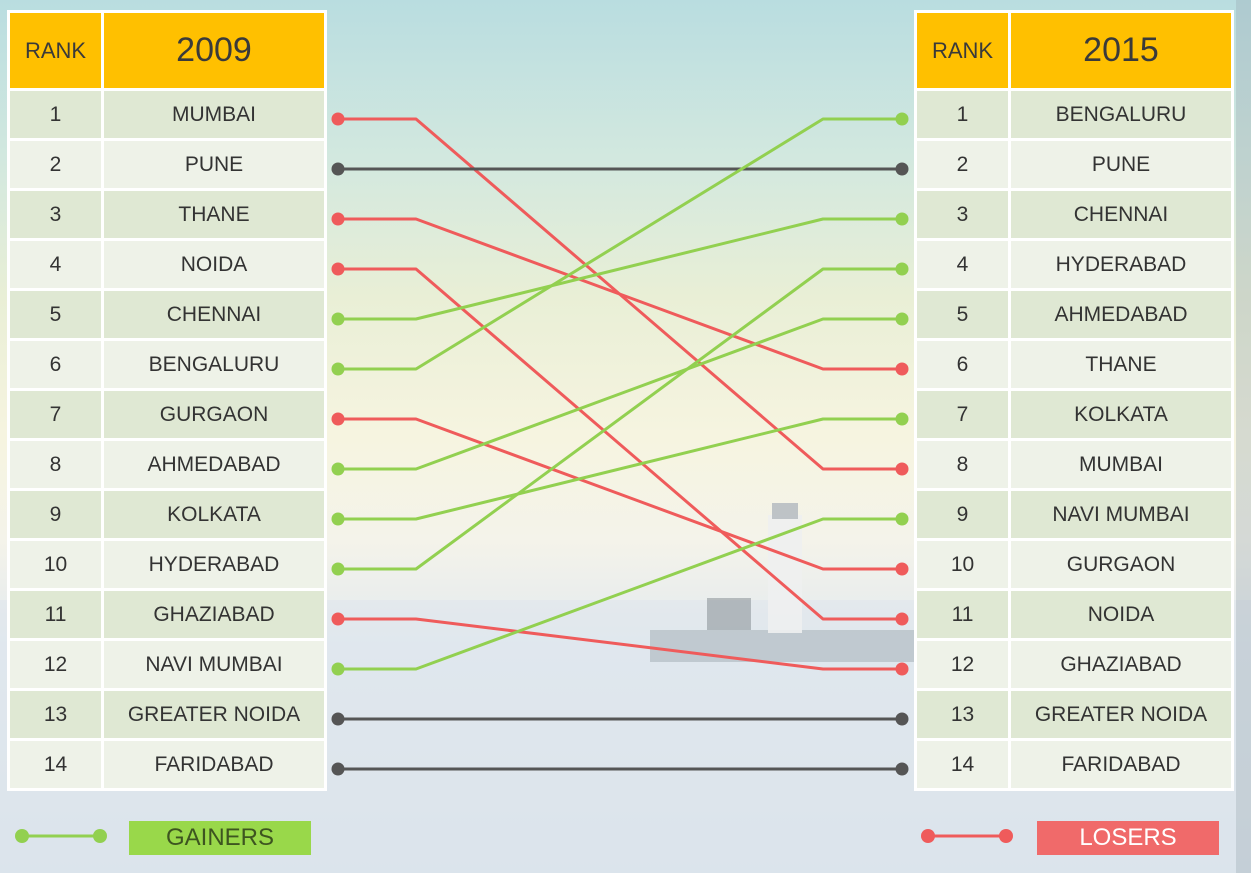 The image size is (1251, 873). I want to click on legend-losers-label: LOSERS, so click(1128, 838).